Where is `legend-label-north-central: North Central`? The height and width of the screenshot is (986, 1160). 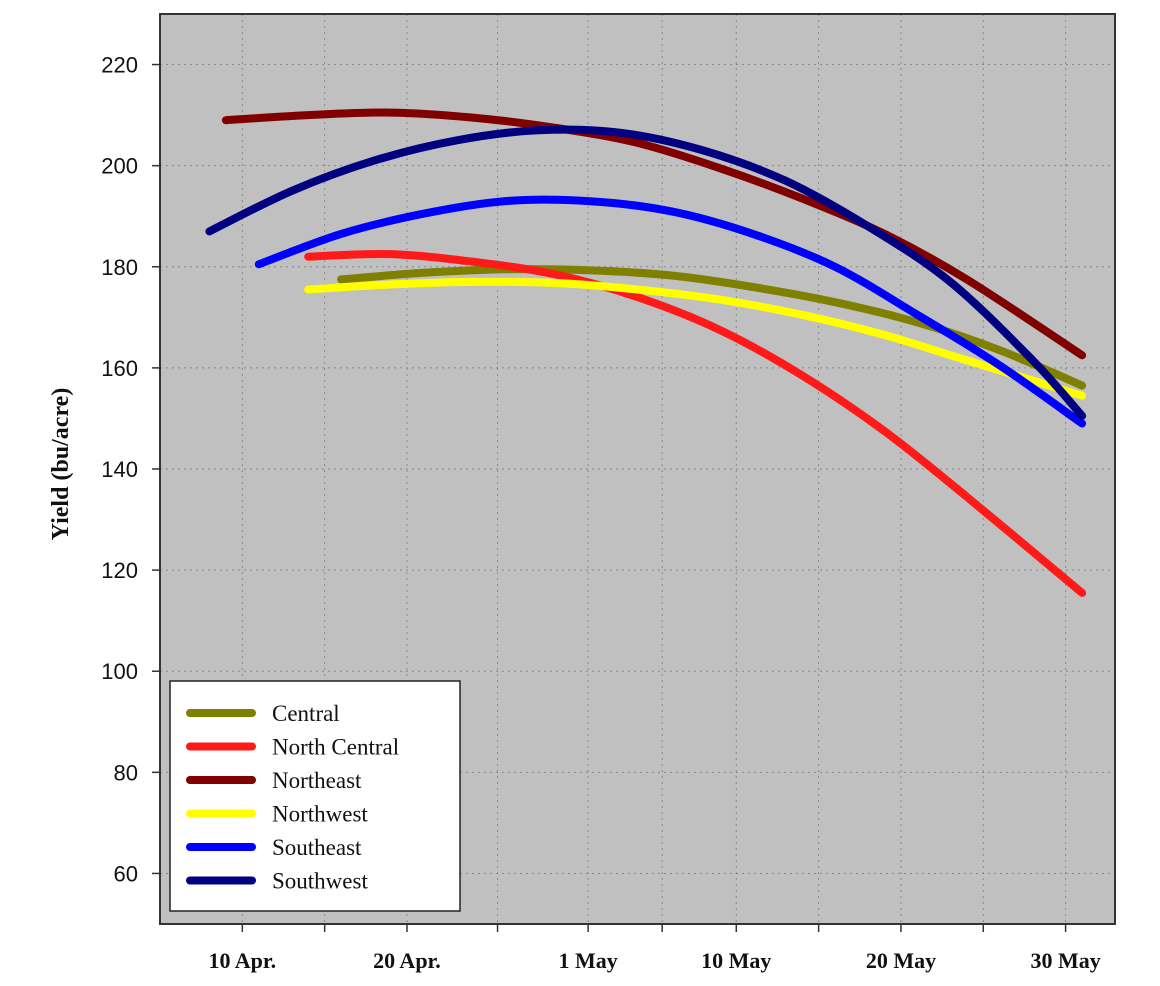
legend-label-north-central: North Central is located at coordinates (335, 747).